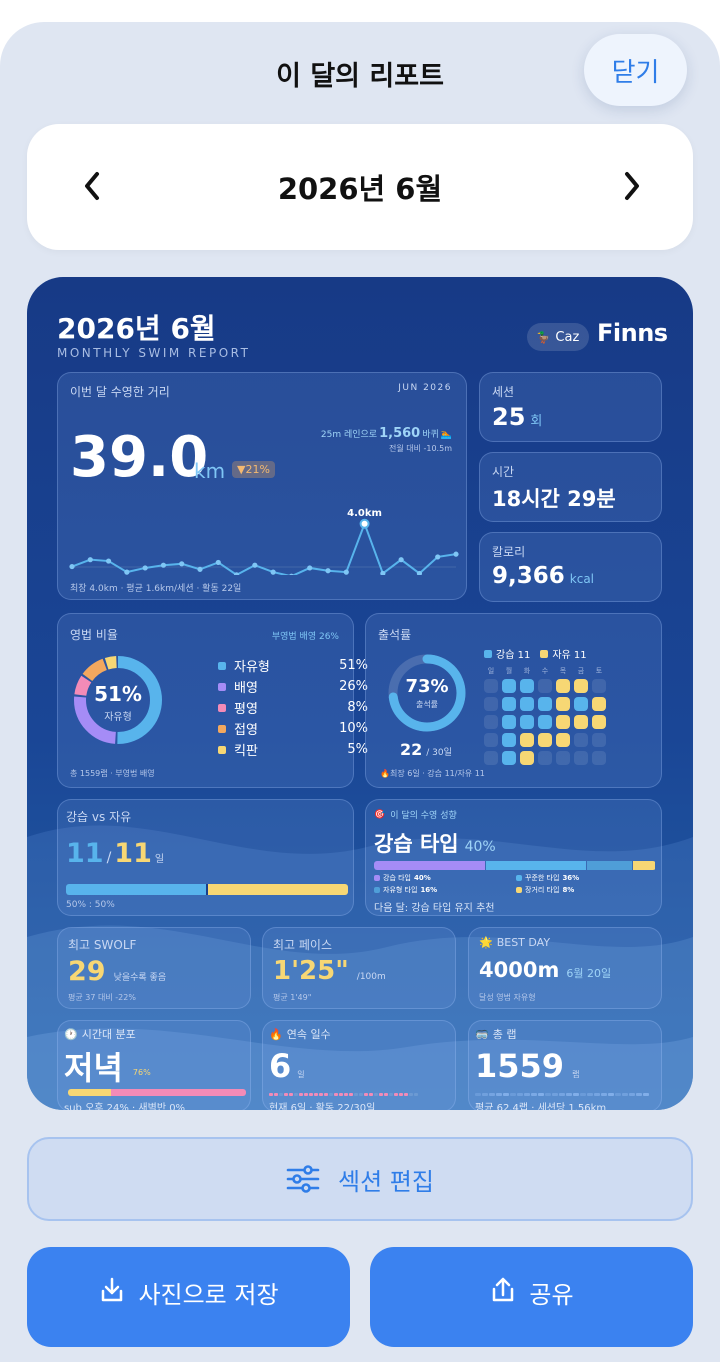 Image resolution: width=720 pixels, height=1362 pixels. What do you see at coordinates (429, 890) in the screenshot?
I see `legend-value: 16%` at bounding box center [429, 890].